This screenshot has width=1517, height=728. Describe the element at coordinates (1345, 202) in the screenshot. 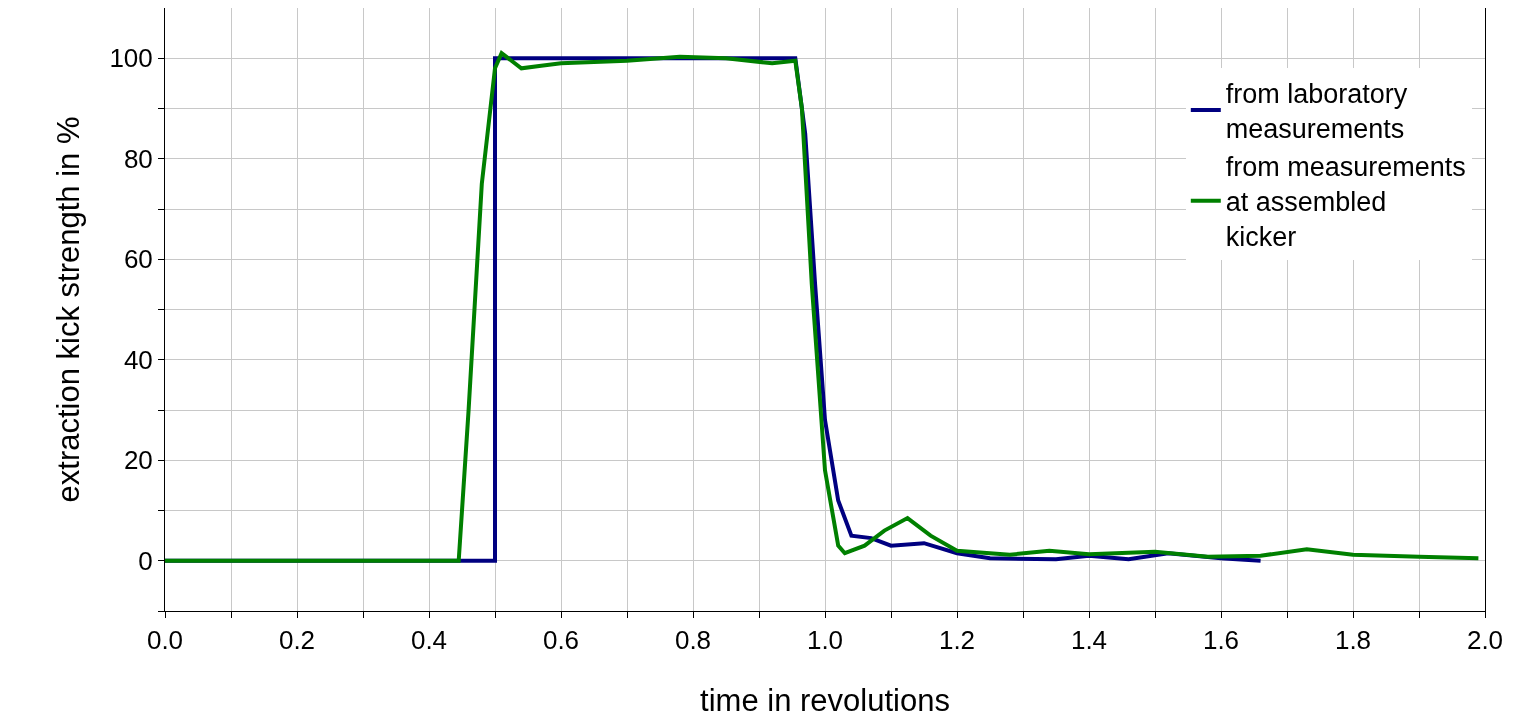

I see `legend-label: from measurements at assembled kicker` at that location.